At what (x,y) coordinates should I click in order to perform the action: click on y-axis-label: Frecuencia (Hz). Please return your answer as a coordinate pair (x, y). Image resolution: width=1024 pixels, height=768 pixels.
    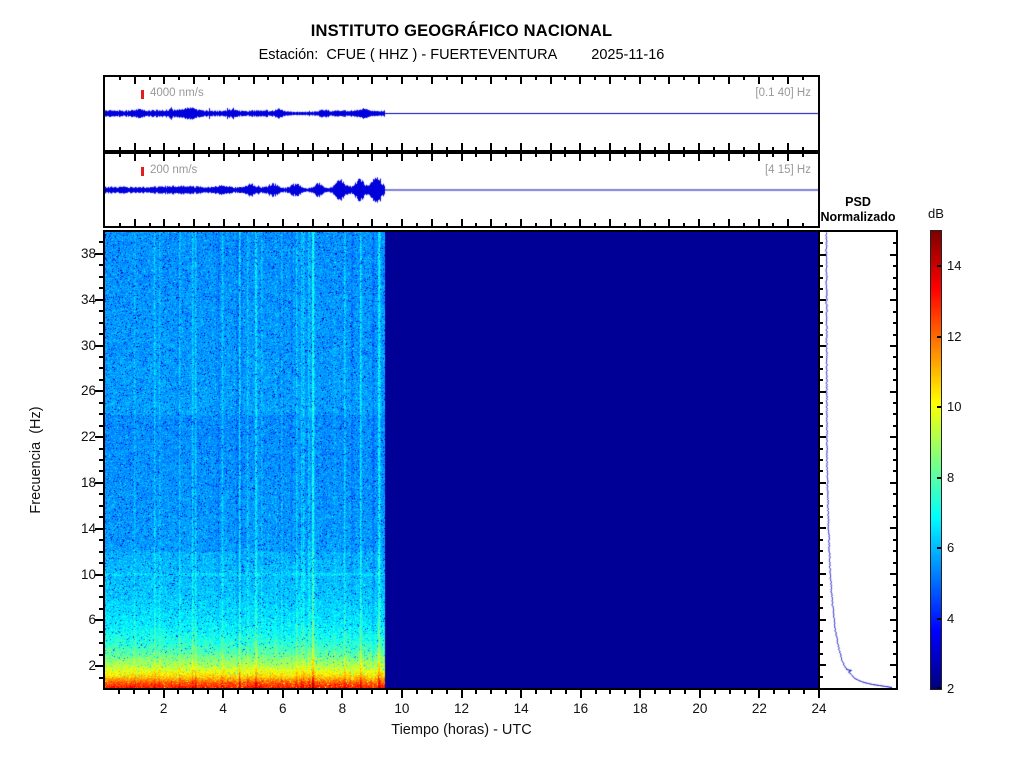
    Looking at the image, I should click on (36, 460).